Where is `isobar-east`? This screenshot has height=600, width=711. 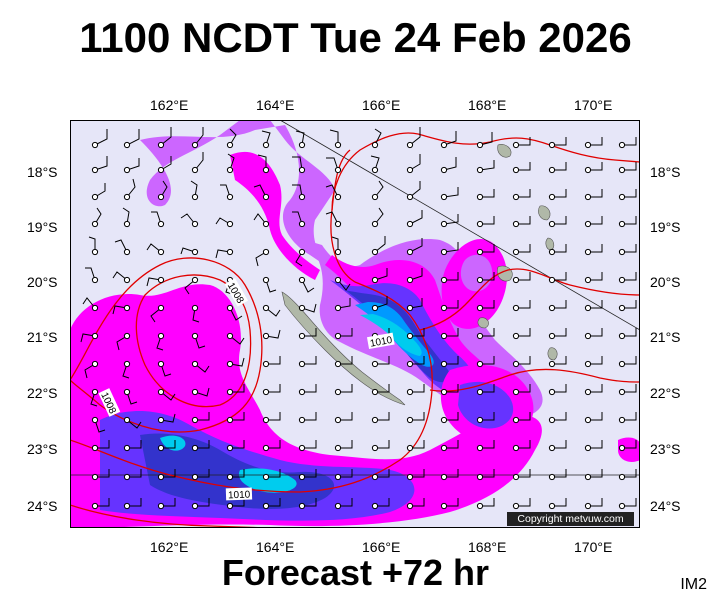
isobar-east is located at coordinates (529, 299).